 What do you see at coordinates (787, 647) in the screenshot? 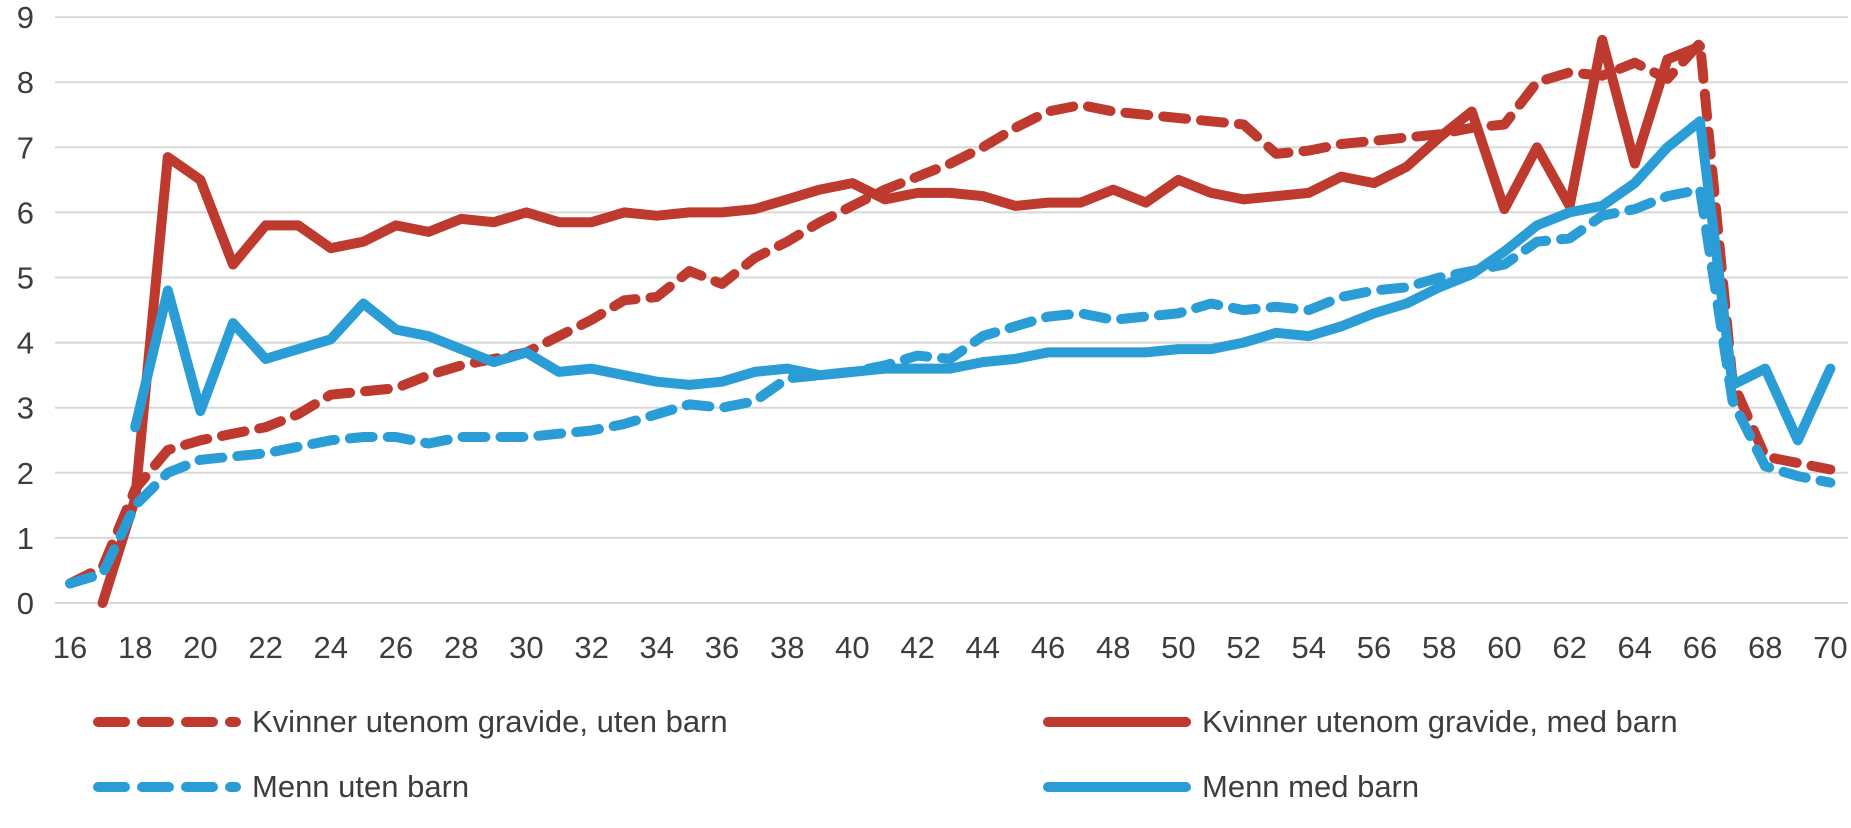
I see `x-tick-label-38: 38` at bounding box center [787, 647].